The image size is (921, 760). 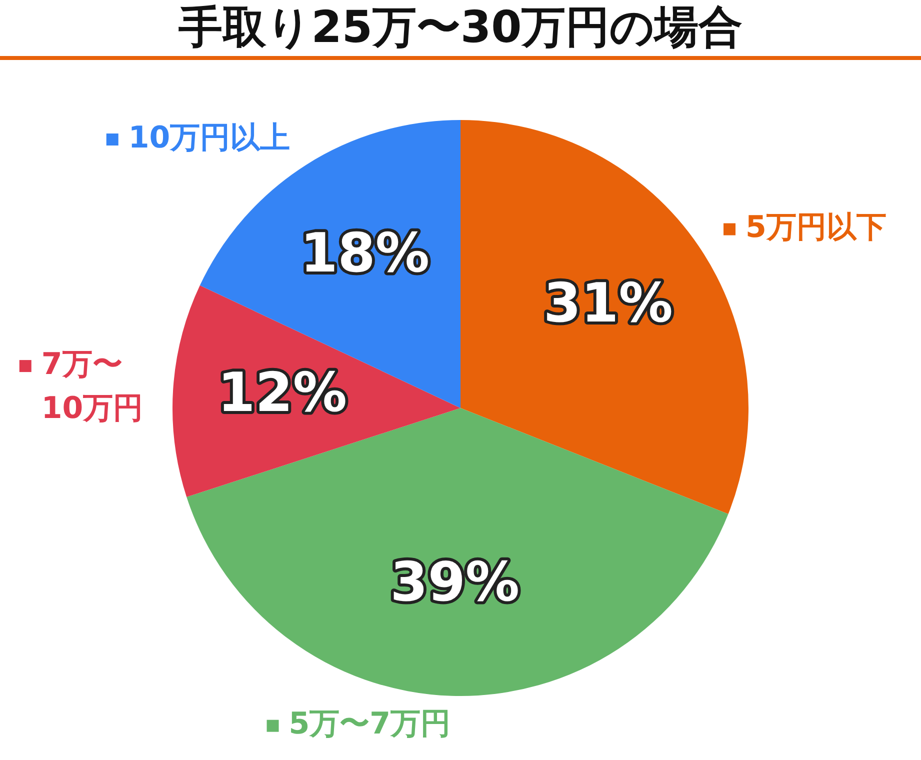 What do you see at coordinates (365, 252) in the screenshot?
I see `data-label: 18%` at bounding box center [365, 252].